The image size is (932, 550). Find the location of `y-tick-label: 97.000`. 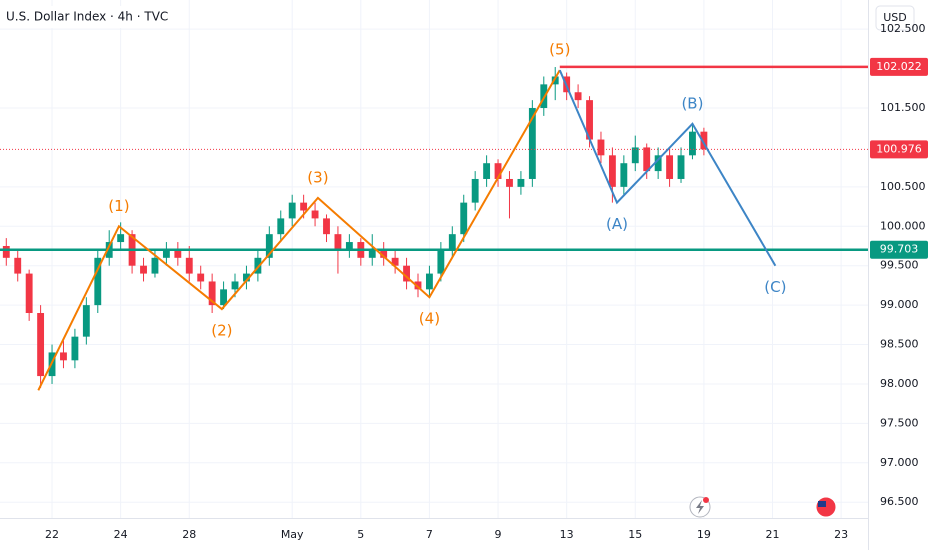

y-tick-label: 97.000 is located at coordinates (899, 462).